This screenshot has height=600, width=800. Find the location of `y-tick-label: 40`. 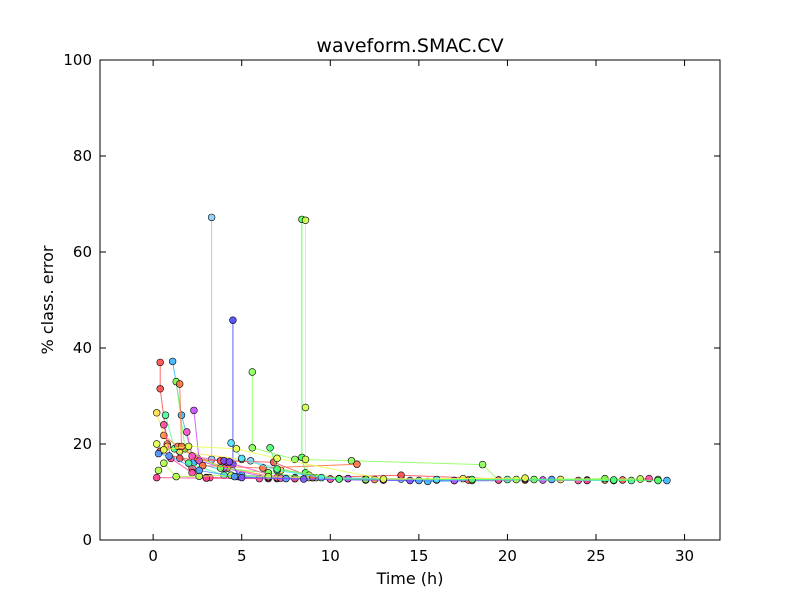

y-tick-label: 40 is located at coordinates (82, 348).